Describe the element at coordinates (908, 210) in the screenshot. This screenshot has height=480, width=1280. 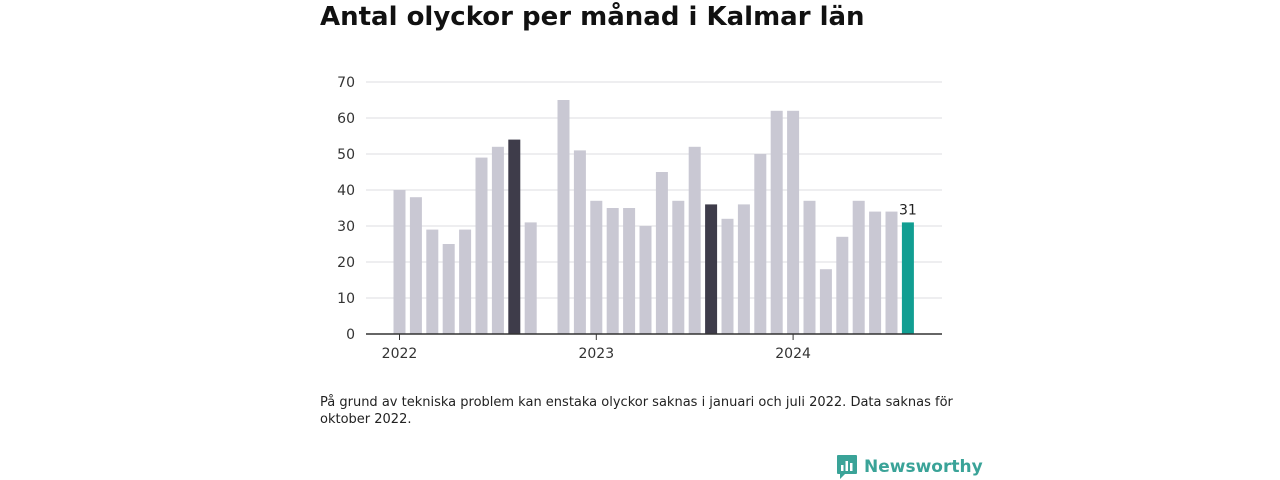
I see `data-label: 31` at that location.